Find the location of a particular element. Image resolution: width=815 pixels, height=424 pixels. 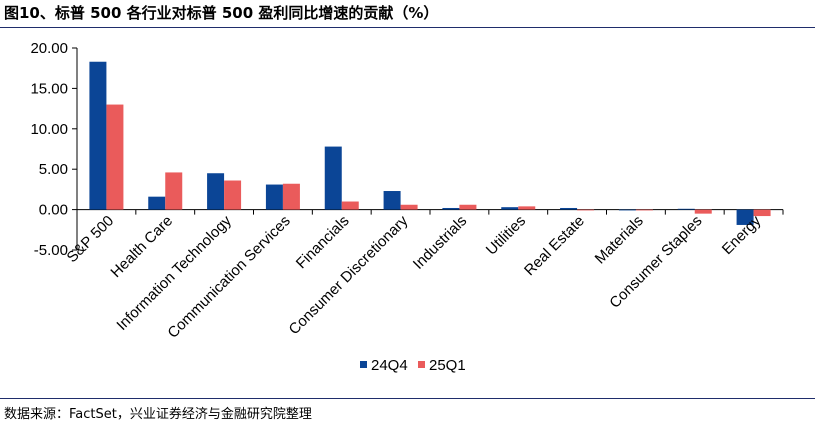

y-tick-label: 0.00 is located at coordinates (53, 210).